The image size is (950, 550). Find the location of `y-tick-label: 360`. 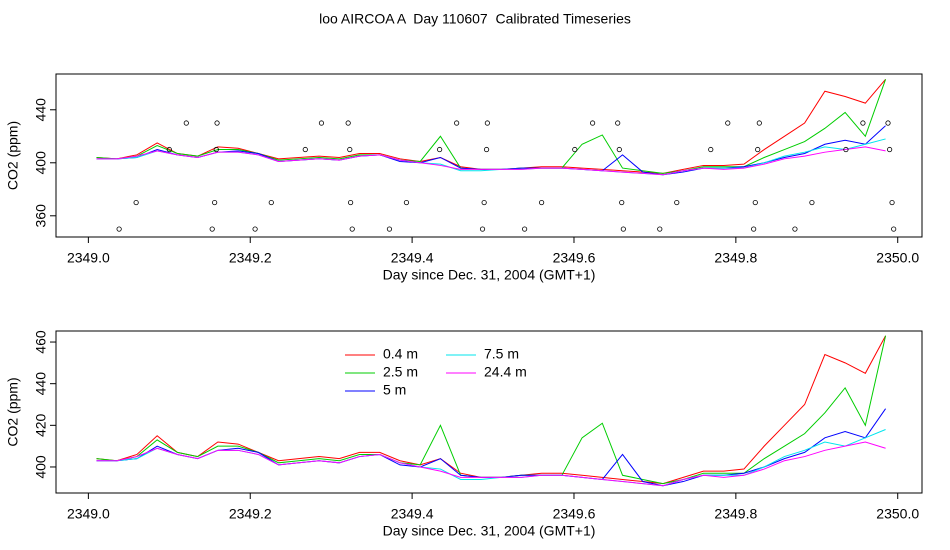

y-tick-label: 360 is located at coordinates (41, 216).